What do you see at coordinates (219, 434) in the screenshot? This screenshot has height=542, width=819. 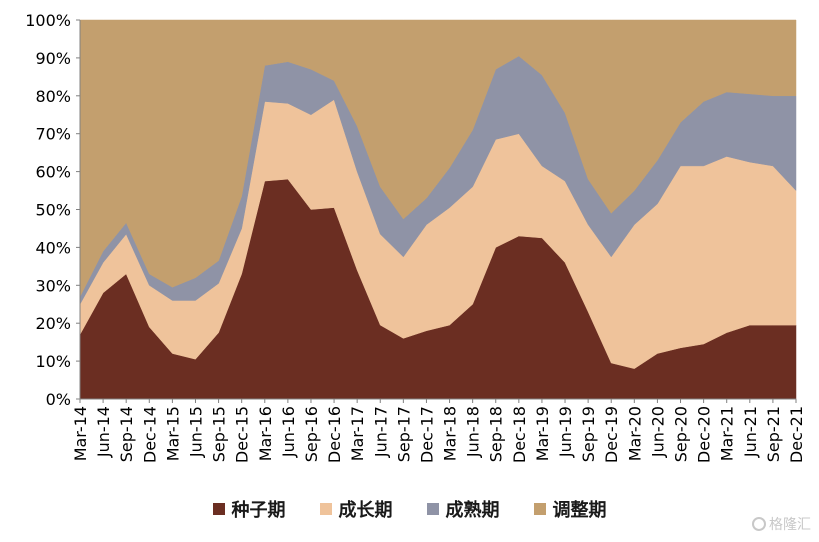 I see `x-tick-label: Sep-15` at bounding box center [219, 434].